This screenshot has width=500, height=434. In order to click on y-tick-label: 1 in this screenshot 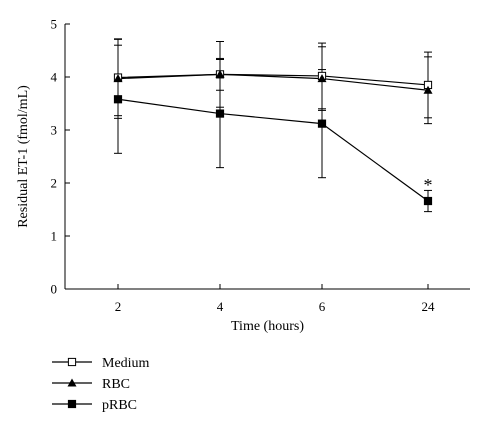, I will do `click(54, 236)`.